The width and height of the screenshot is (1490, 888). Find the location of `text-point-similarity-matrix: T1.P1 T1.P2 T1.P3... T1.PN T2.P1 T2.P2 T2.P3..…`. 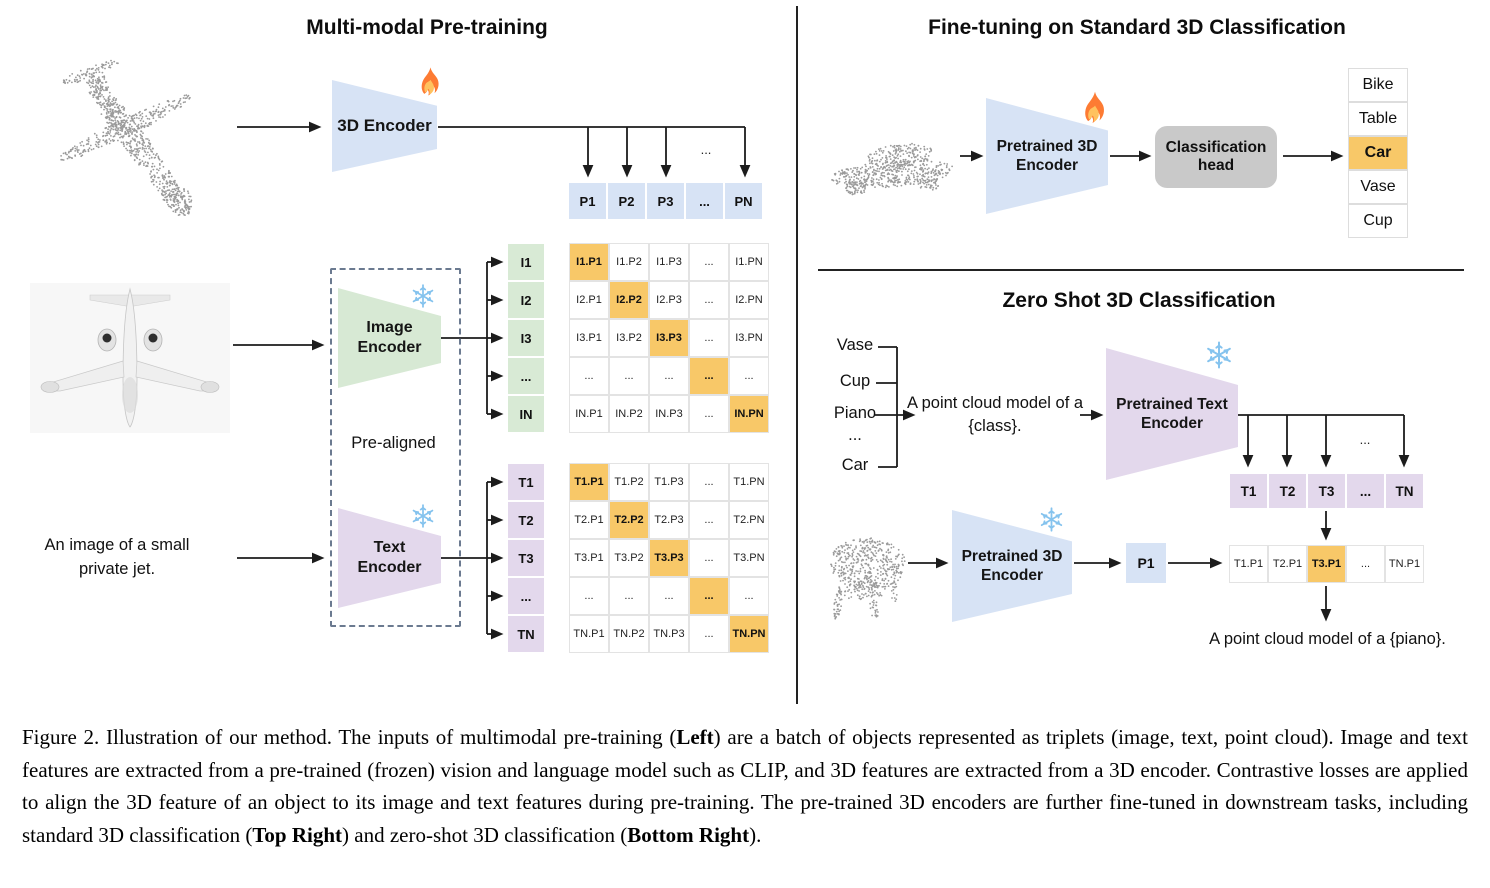

text-point-similarity-matrix: T1.P1 T1.P2 T1.P3... T1.PN T2.P1 T2.P2 T2.P3..… is located at coordinates (669, 558).